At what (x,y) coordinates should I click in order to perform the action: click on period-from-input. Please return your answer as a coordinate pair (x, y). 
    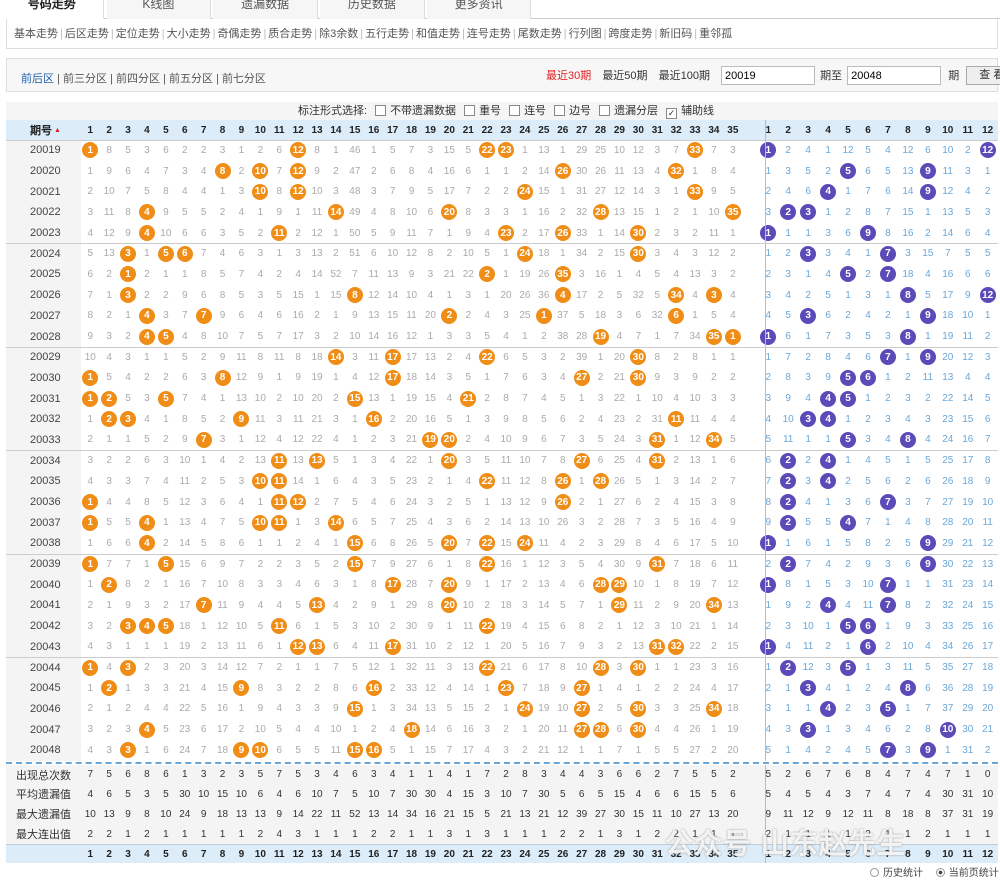
    Looking at the image, I should click on (768, 75).